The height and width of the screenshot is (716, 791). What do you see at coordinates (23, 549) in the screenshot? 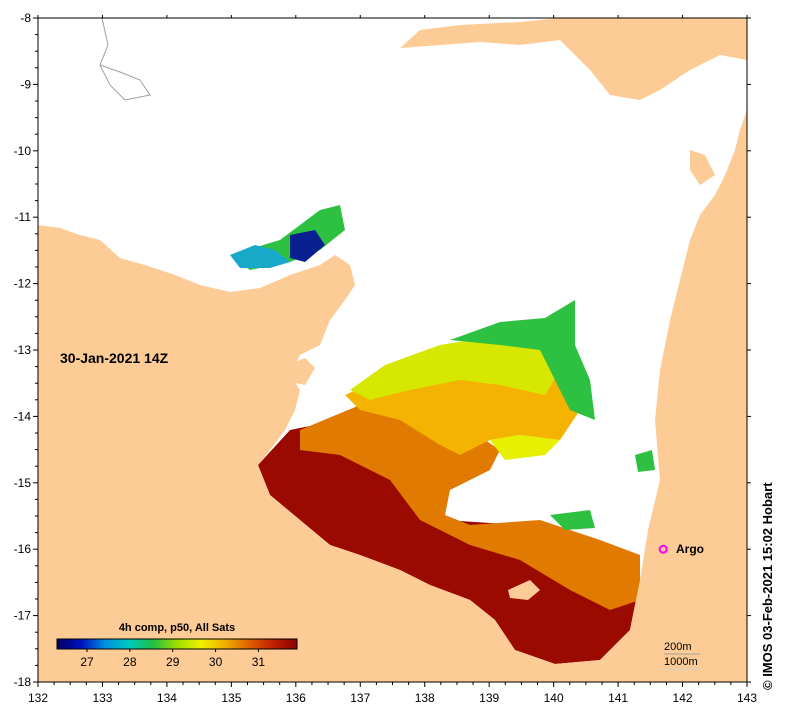
I see `lat-tick-label: -16` at bounding box center [23, 549].